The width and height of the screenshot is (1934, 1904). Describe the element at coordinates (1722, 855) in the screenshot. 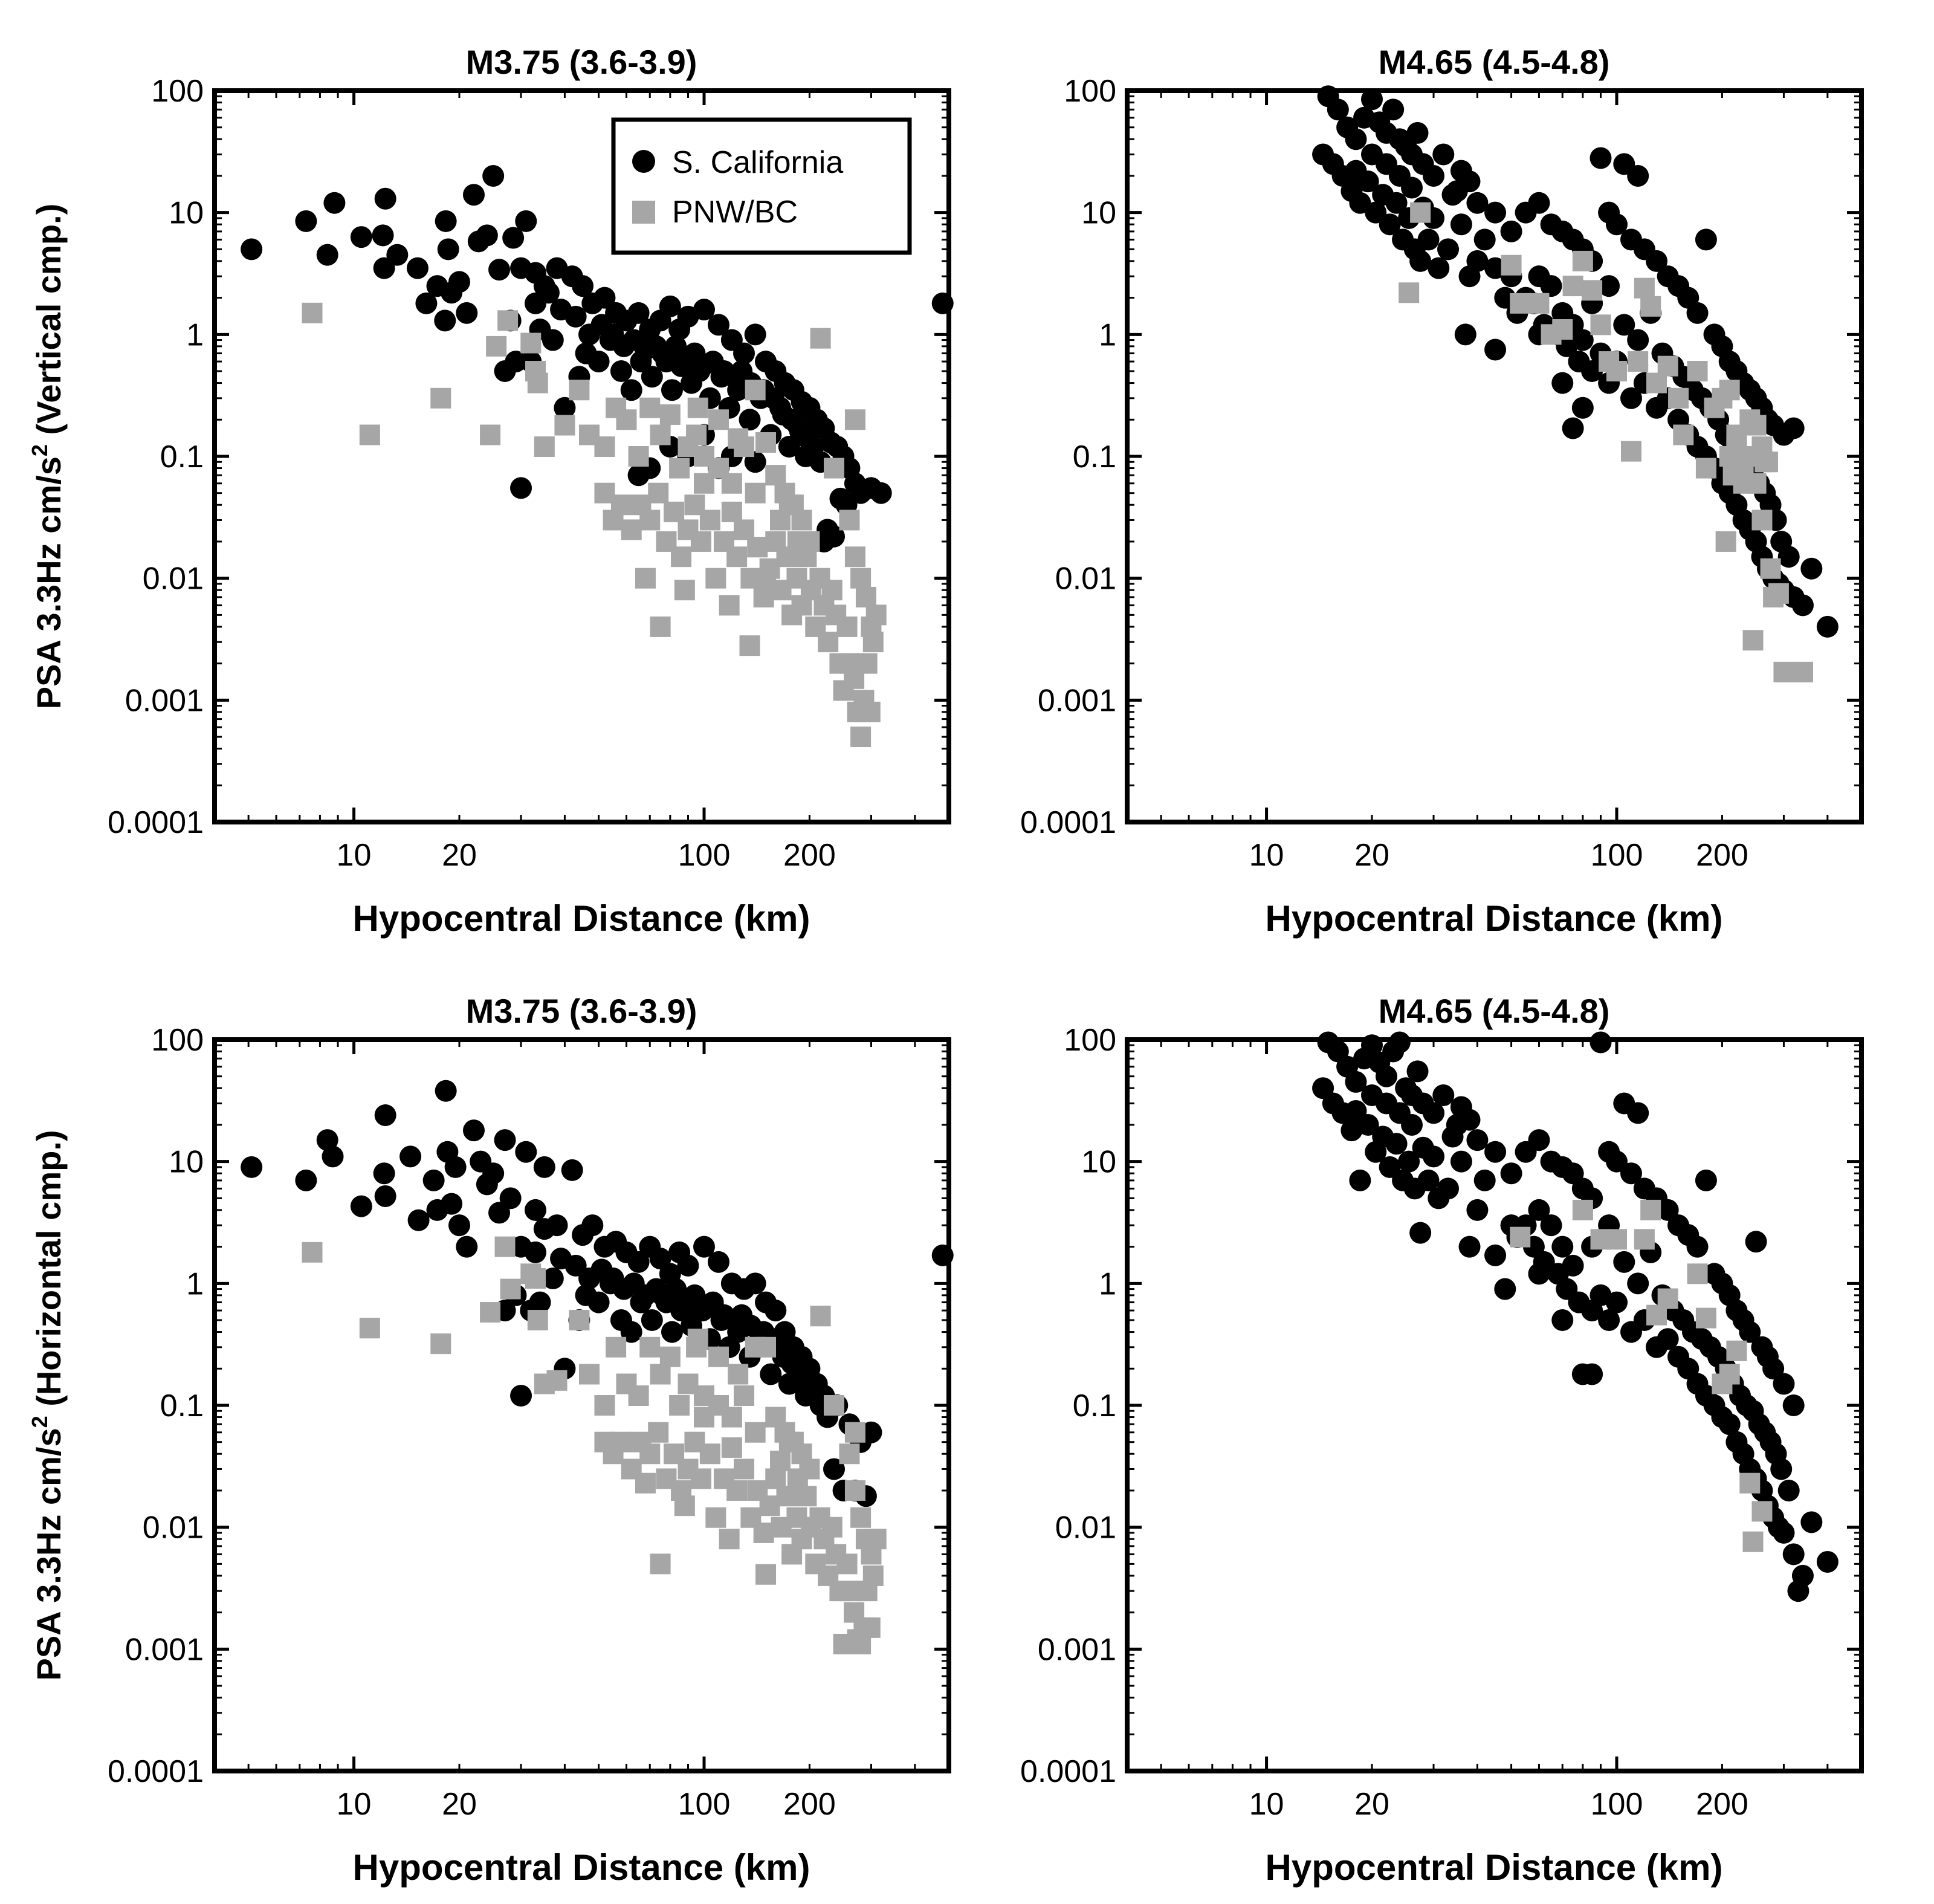

I see `x-tick-label: 200` at that location.